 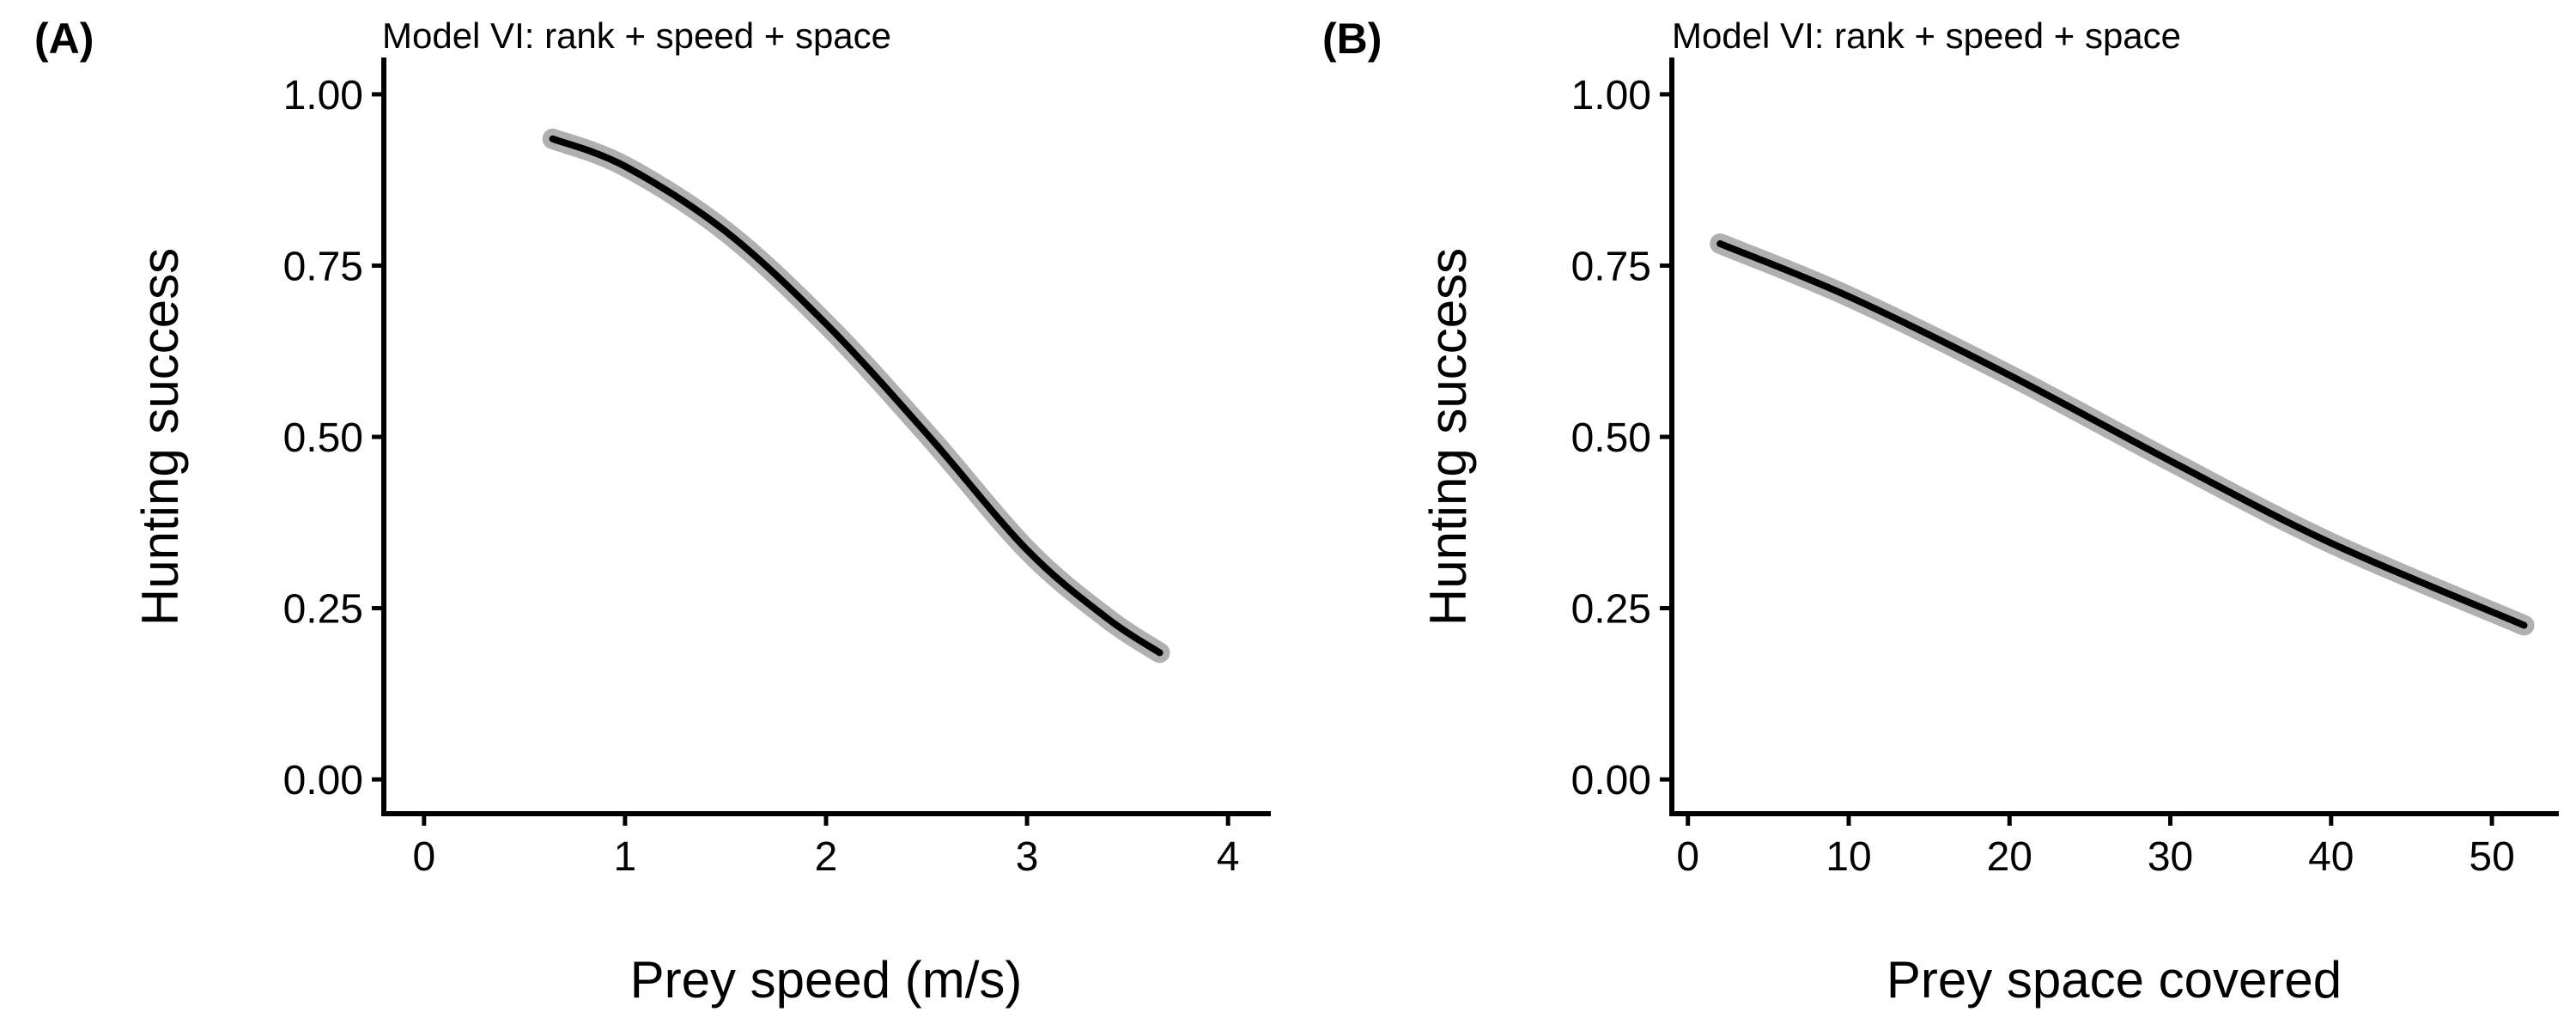 I want to click on x-axis-title: Prey speed (m/s), so click(x=826, y=980).